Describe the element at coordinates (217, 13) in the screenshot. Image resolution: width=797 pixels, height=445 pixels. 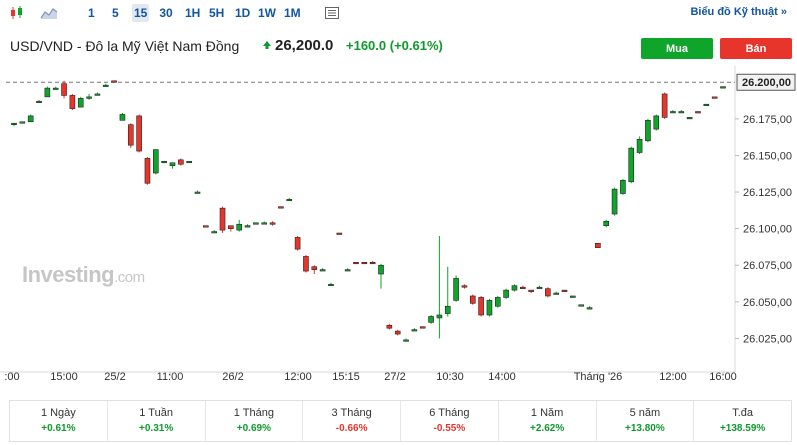
I see `timeframe-button-5h: 5H` at that location.